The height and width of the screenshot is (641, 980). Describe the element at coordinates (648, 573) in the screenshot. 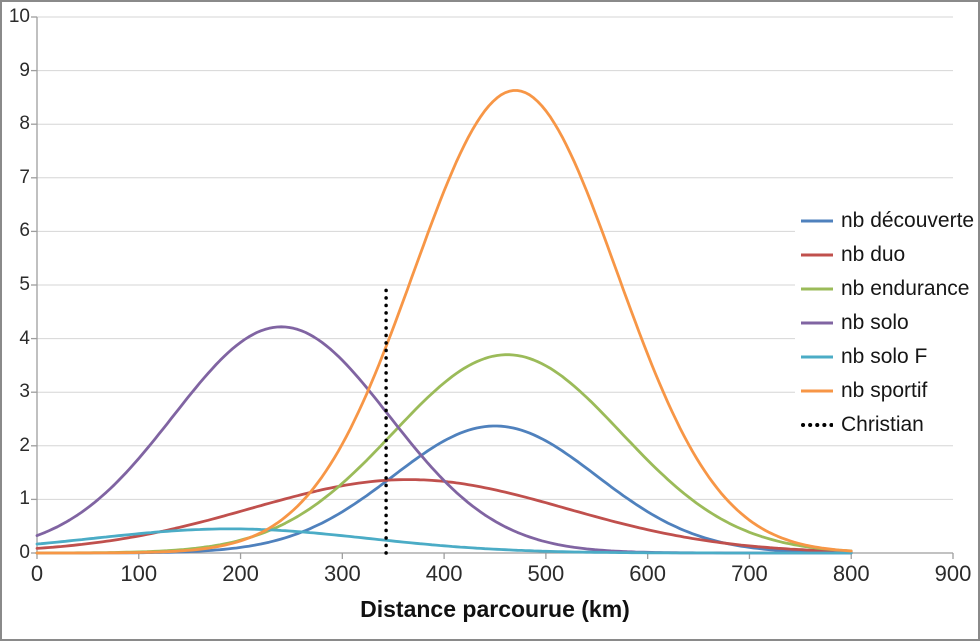

I see `x-tick-label: 600` at that location.